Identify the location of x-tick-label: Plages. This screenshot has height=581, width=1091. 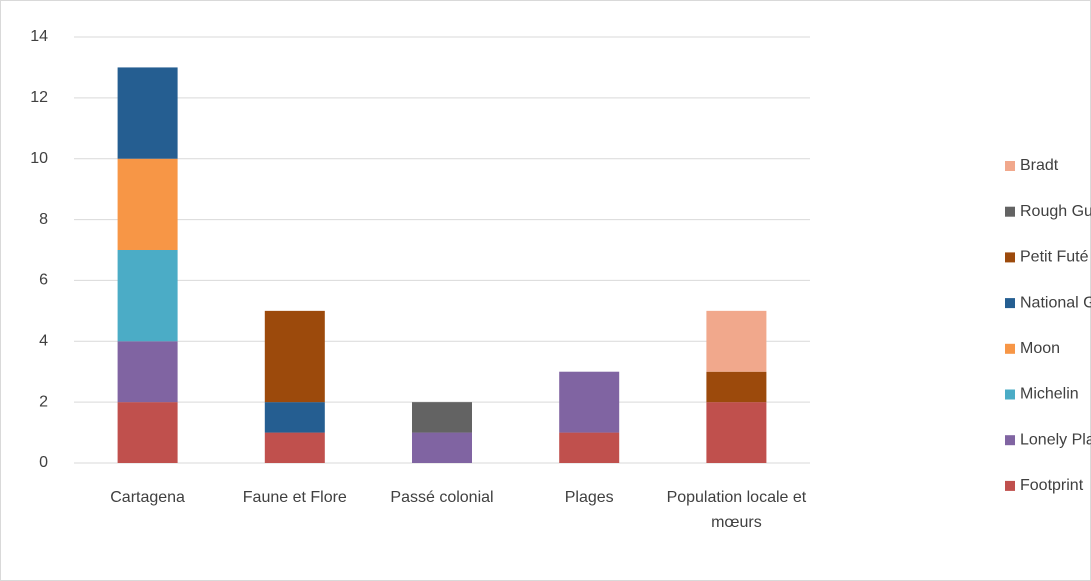
(589, 497).